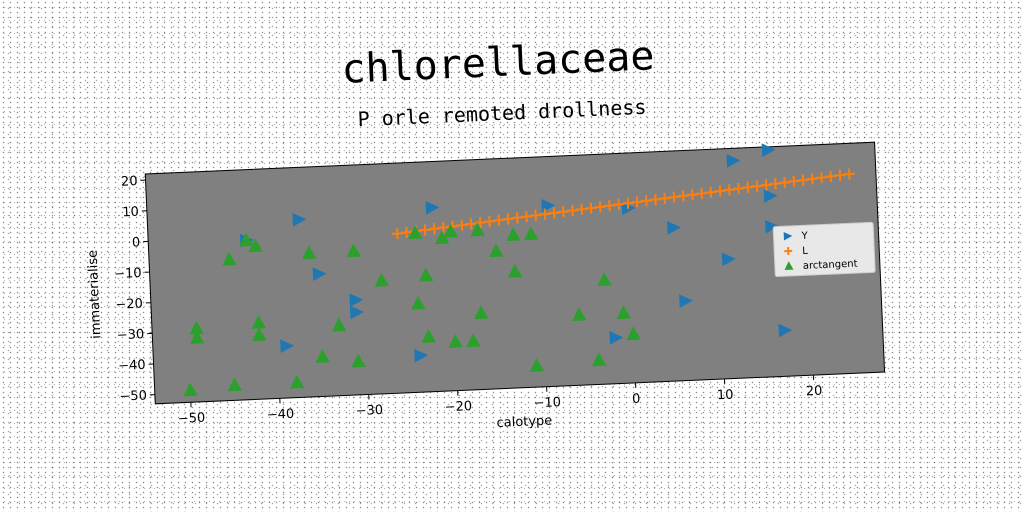 This screenshot has width=1024, height=512. What do you see at coordinates (524, 422) in the screenshot?
I see `x-axis-label: calotype` at bounding box center [524, 422].